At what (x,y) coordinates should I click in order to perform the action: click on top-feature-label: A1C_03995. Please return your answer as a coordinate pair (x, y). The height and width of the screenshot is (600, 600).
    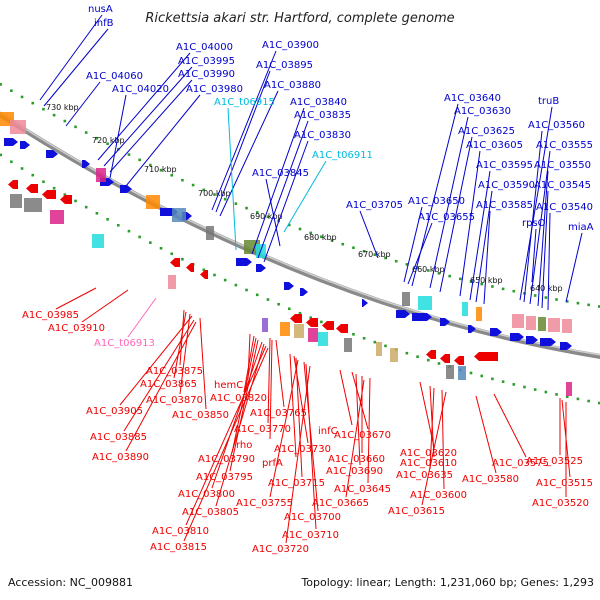
    Looking at the image, I should click on (206, 61).